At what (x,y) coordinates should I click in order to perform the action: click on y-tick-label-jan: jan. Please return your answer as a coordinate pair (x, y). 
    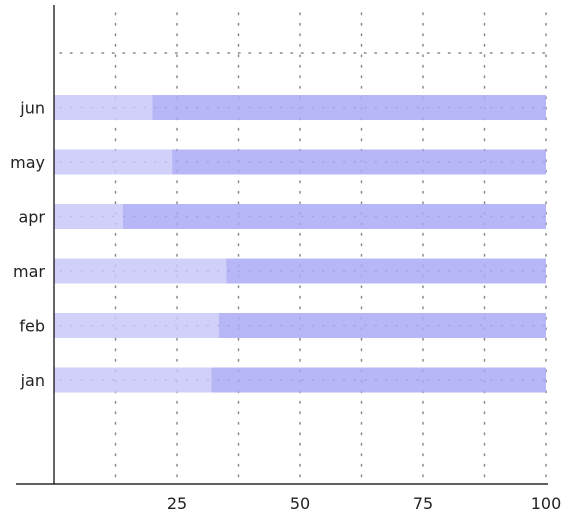
    Looking at the image, I should click on (32, 380).